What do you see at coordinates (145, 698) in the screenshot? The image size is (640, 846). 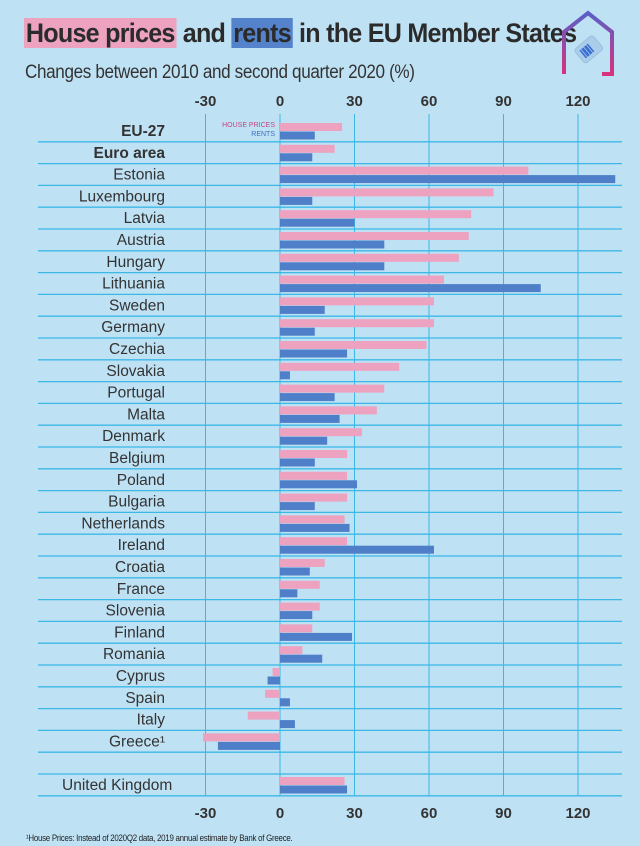 I see `category-label: Spain` at bounding box center [145, 698].